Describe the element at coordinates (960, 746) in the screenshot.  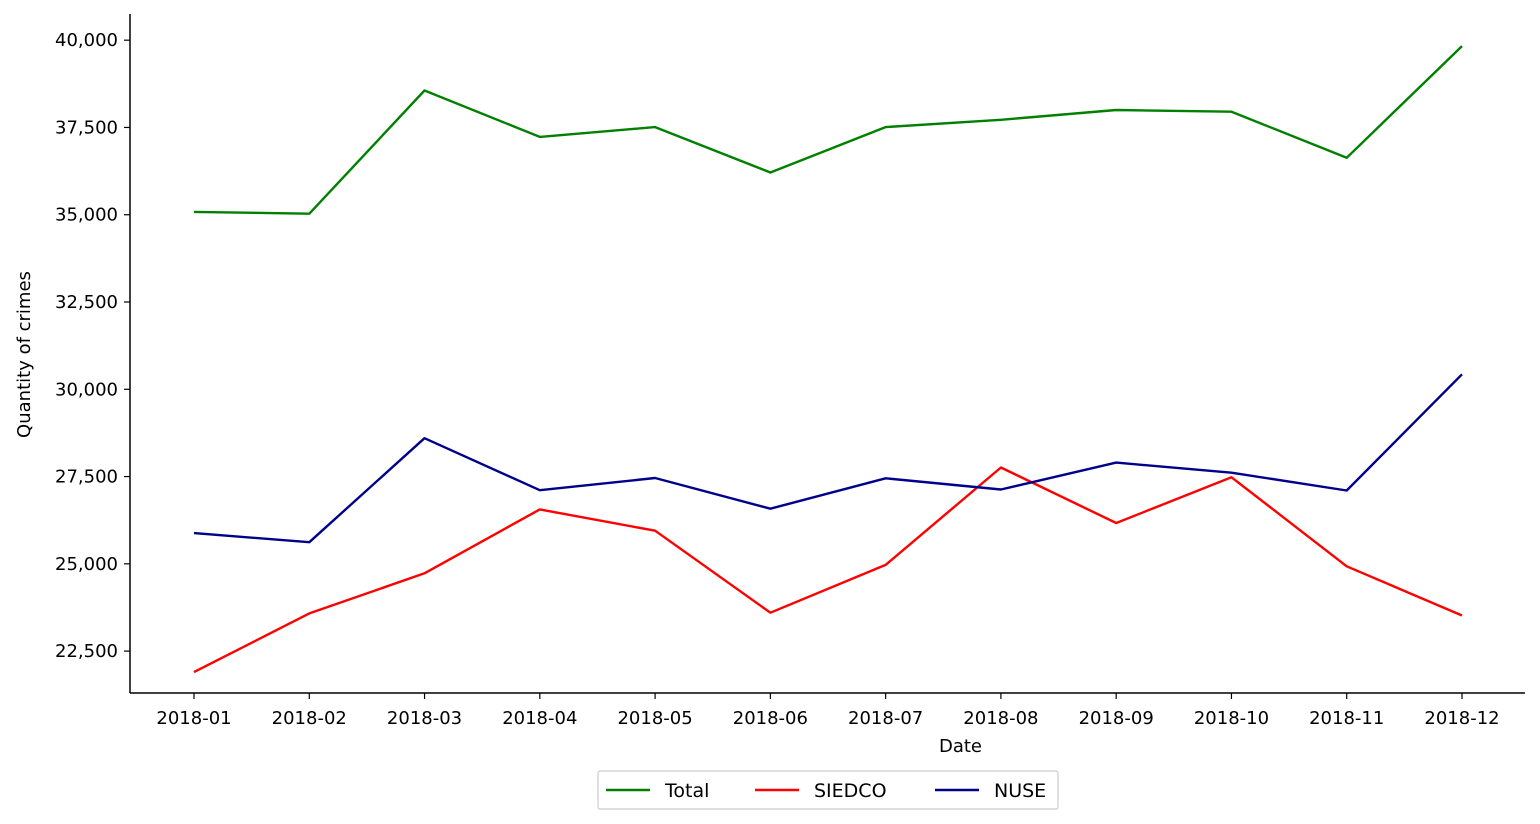
I see `x-axis-title: Date` at that location.